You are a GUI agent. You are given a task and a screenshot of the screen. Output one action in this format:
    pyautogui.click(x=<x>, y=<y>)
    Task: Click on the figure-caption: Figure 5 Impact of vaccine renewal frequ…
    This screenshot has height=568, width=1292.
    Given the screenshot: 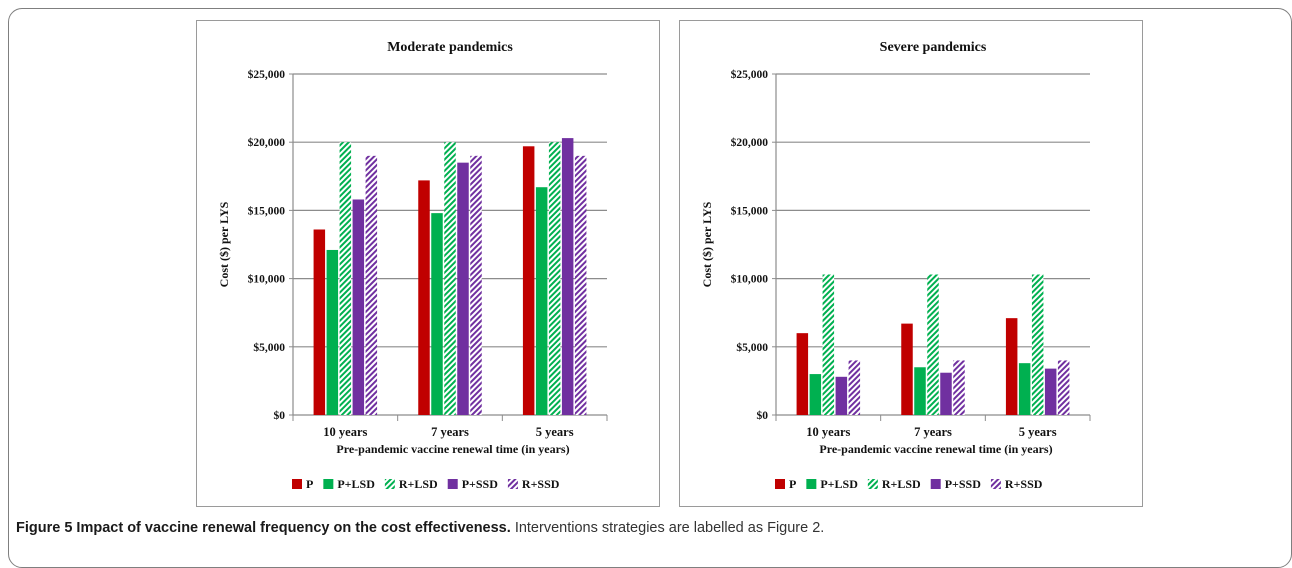 What is the action you would take?
    pyautogui.click(x=646, y=528)
    